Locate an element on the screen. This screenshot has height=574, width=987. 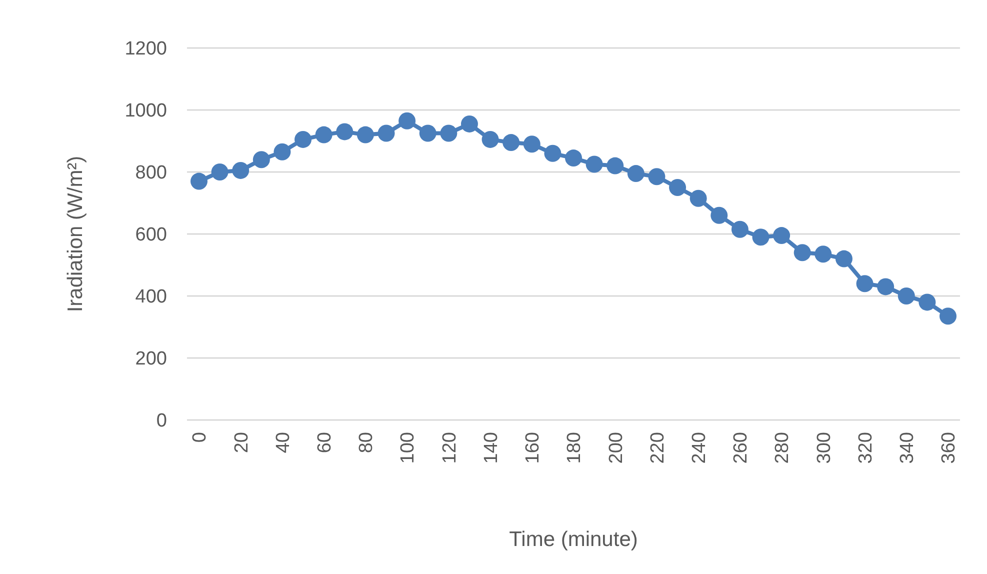
y-tick-label: 600 is located at coordinates (151, 235).